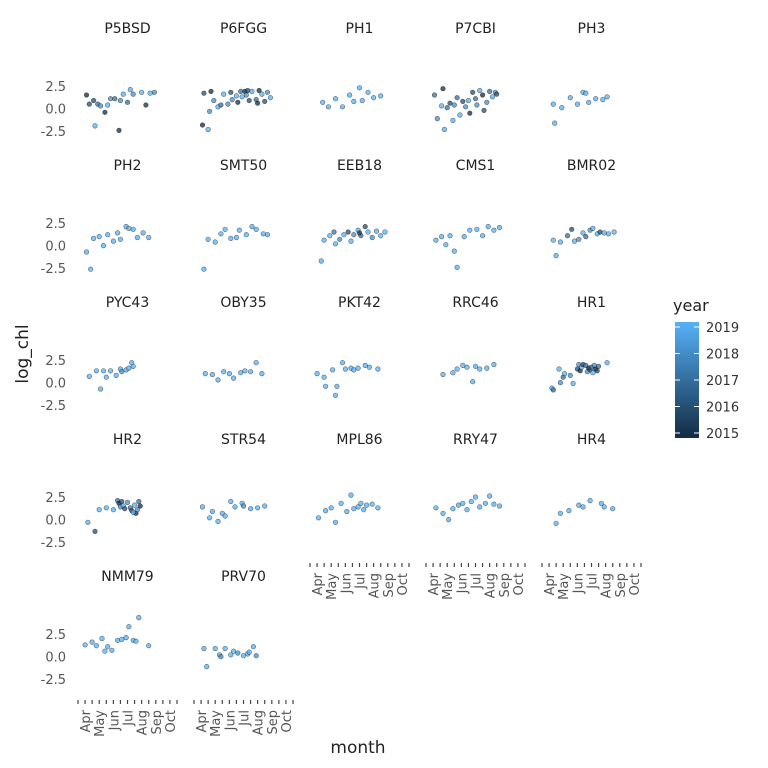  What do you see at coordinates (347, 346) in the screenshot?
I see `facet-panel-PKT42: PKT42` at bounding box center [347, 346].